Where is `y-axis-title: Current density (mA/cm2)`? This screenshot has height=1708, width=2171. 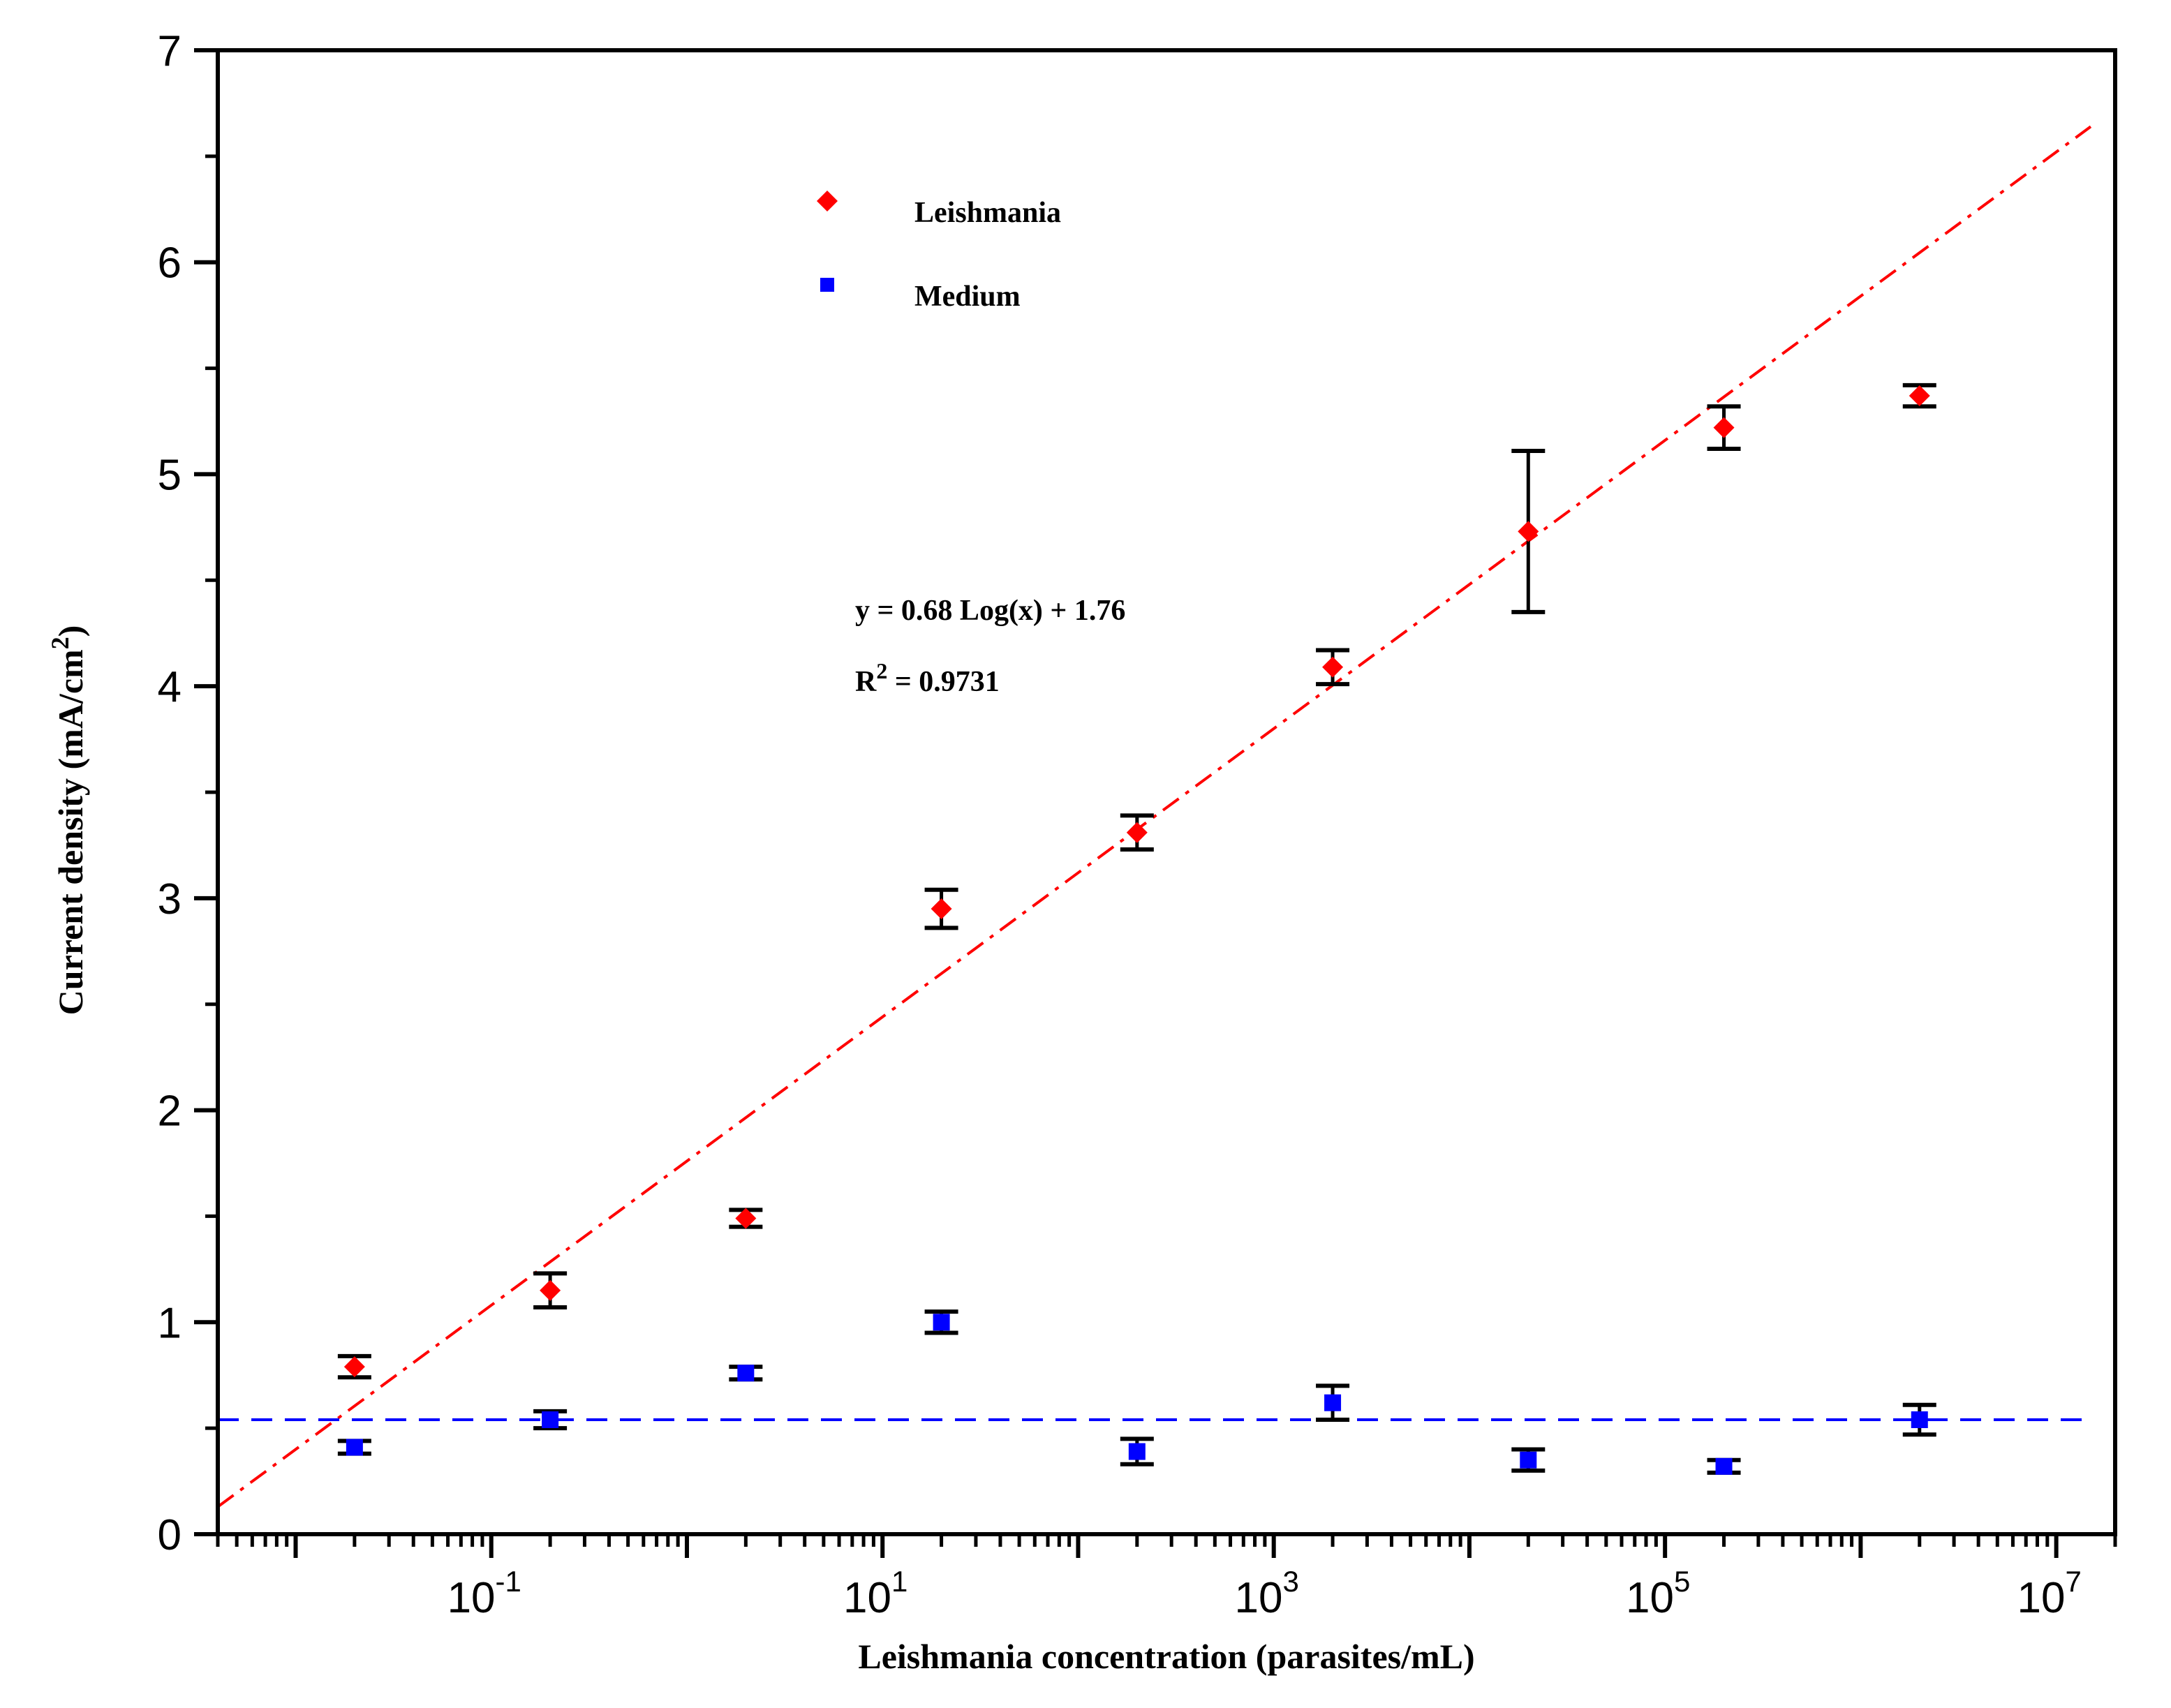
y-axis-title: Current density (mA/cm2) is located at coordinates (68, 820).